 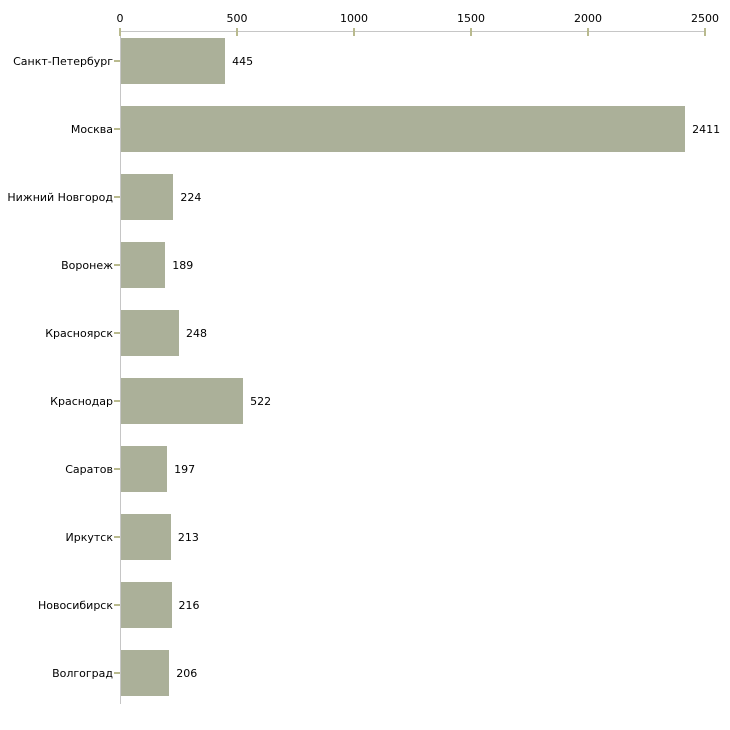 I want to click on category-label: Новосибирск, so click(x=75, y=605).